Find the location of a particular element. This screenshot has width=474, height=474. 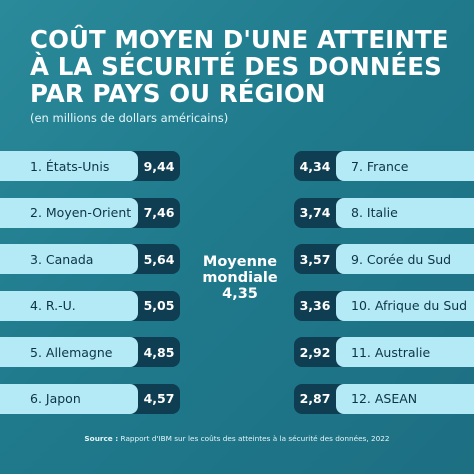

left-row: 2. Moyen-Orient 7,46 is located at coordinates (90, 212).